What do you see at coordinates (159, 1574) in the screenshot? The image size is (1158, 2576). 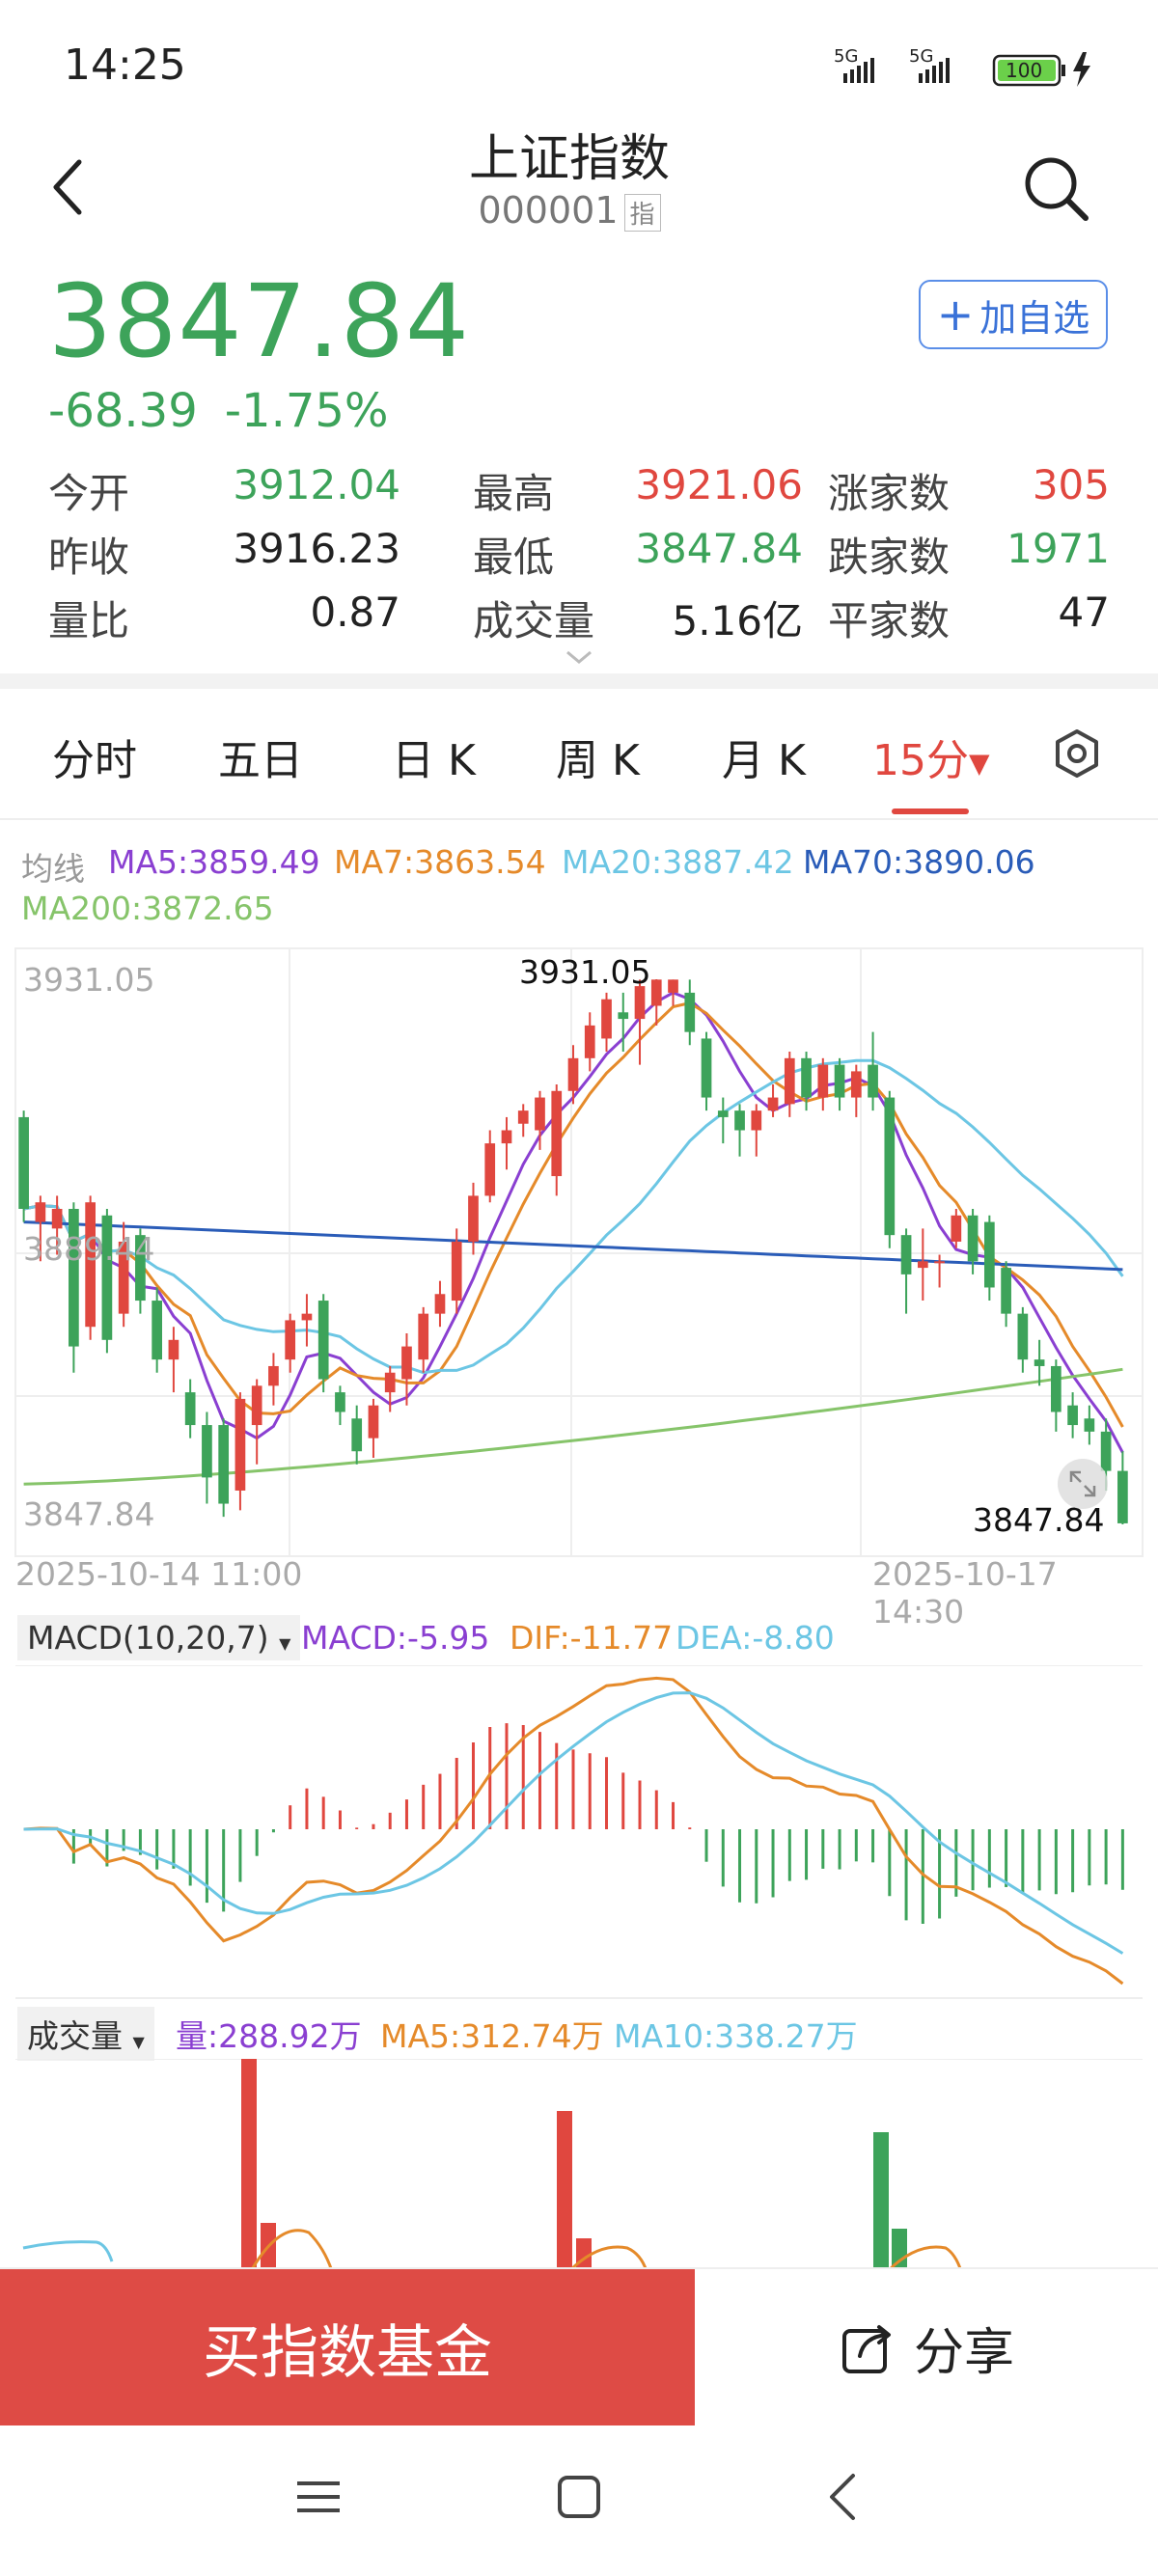 I see `x-axis-start-label: 2025-10-14 11:00` at bounding box center [159, 1574].